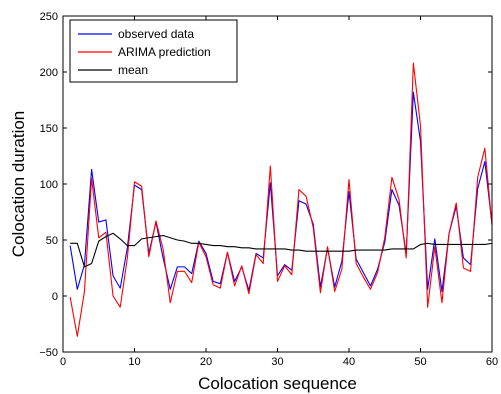 The width and height of the screenshot is (501, 394). I want to click on x-tick-label: 50, so click(420, 362).